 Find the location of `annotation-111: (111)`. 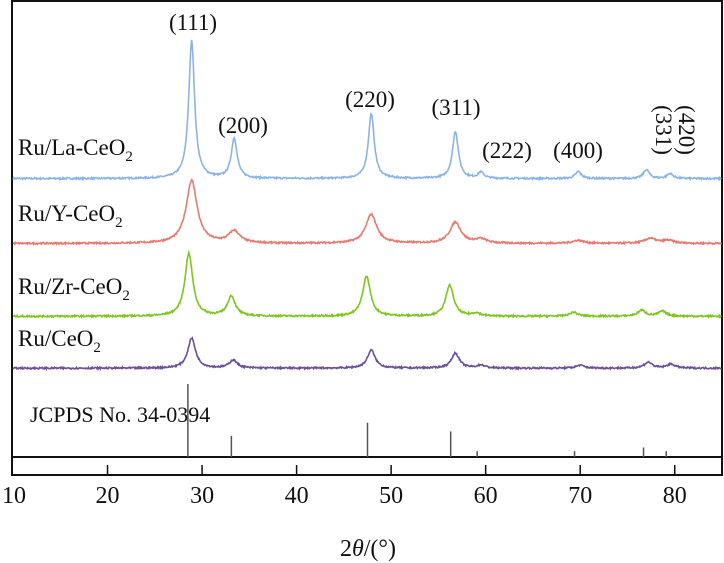

annotation-111: (111) is located at coordinates (193, 22).